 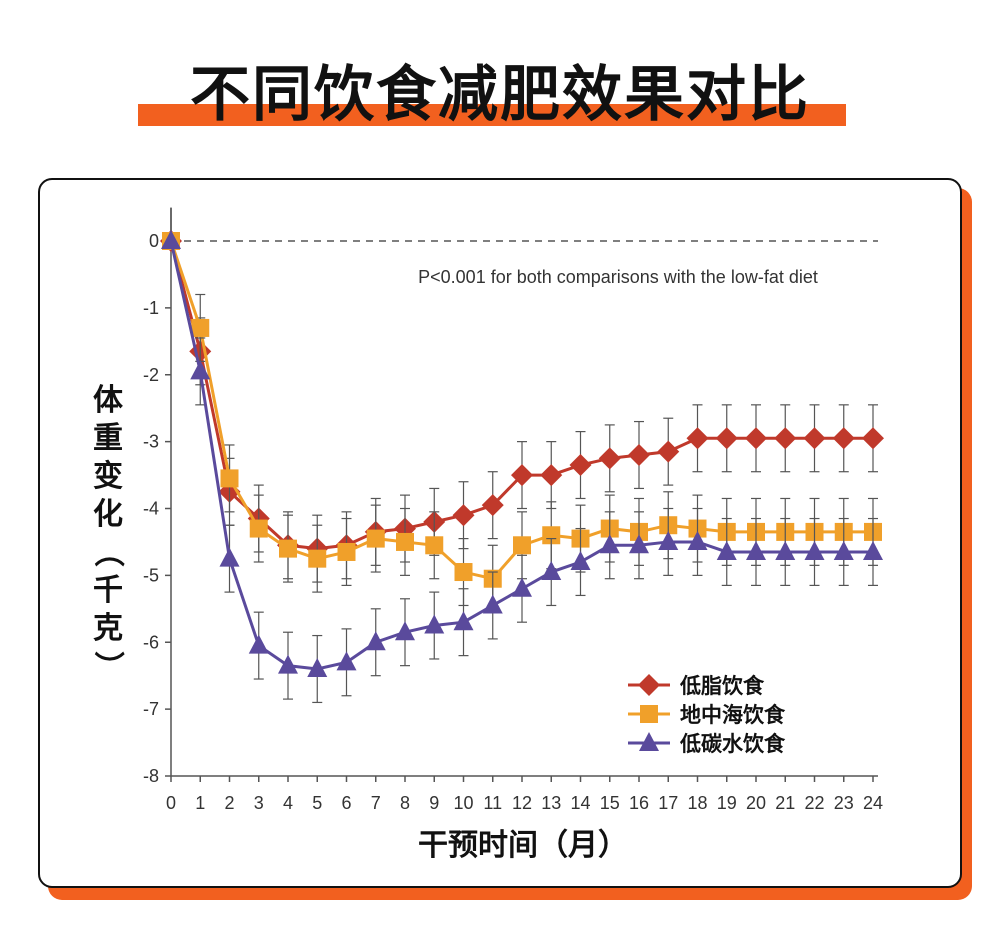 I want to click on y-axis-label-char: ）, so click(x=107, y=666).